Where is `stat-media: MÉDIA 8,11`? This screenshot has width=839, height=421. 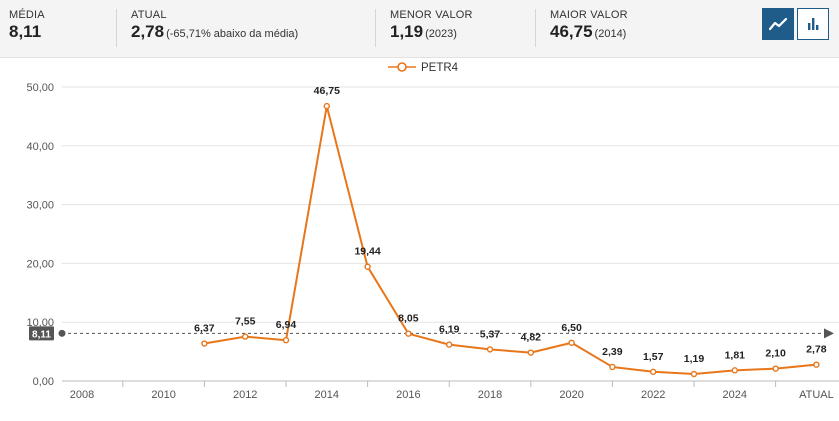
stat-media: MÉDIA 8,11 is located at coordinates (27, 25).